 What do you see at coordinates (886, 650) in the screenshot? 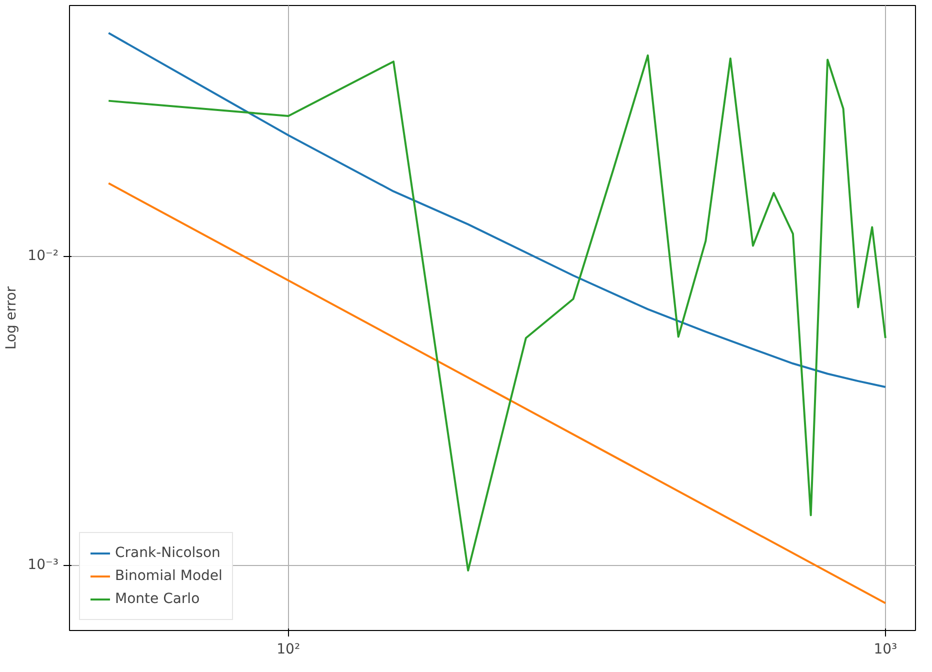
I see `x-tick-label: 10³` at bounding box center [886, 650].